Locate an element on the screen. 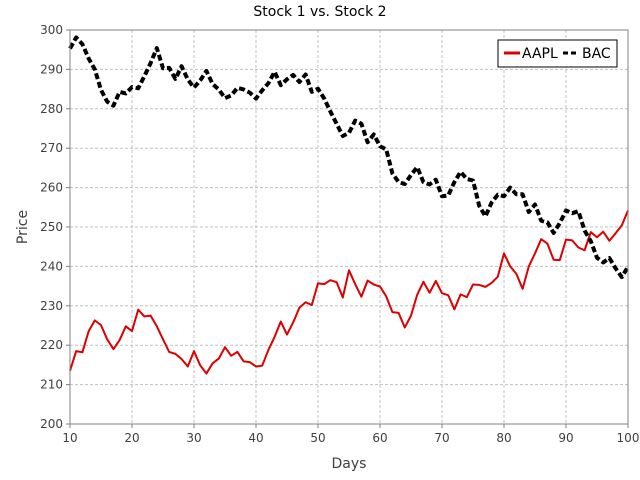  x-tick-label: 100 is located at coordinates (628, 438).